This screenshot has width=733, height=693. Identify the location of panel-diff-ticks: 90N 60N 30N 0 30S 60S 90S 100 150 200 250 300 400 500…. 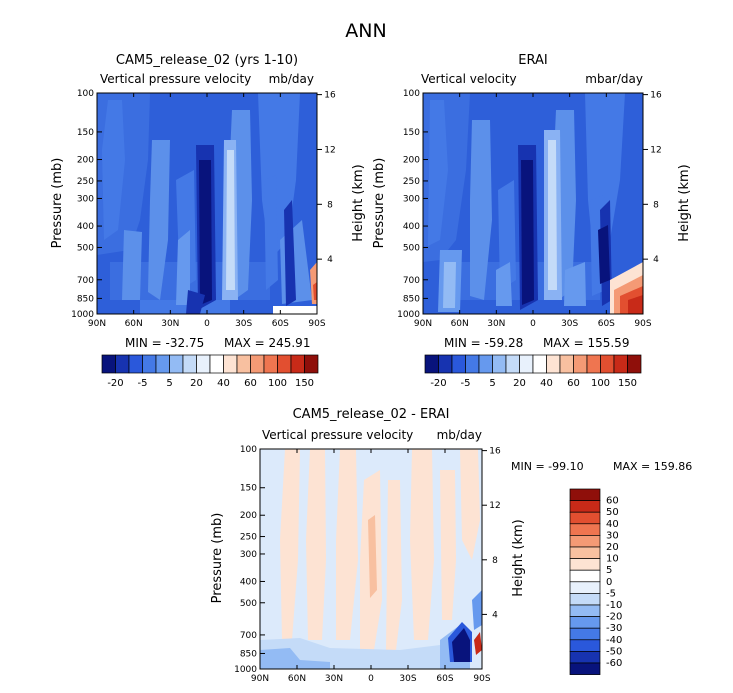
(367, 564).